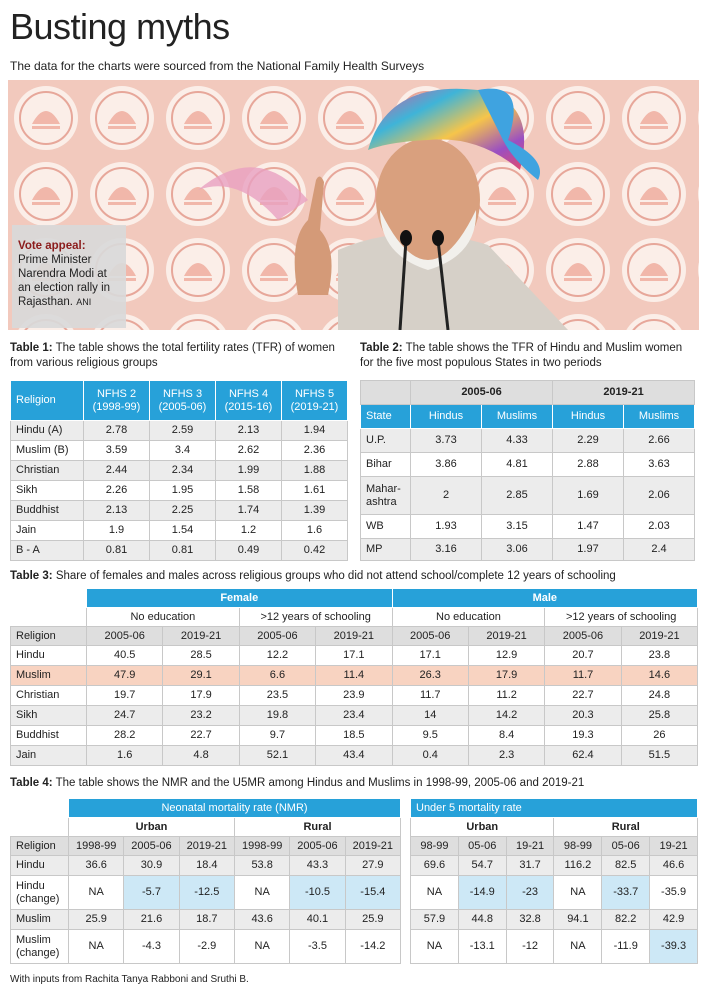  What do you see at coordinates (659, 735) in the screenshot?
I see `table-cell: 26` at bounding box center [659, 735].